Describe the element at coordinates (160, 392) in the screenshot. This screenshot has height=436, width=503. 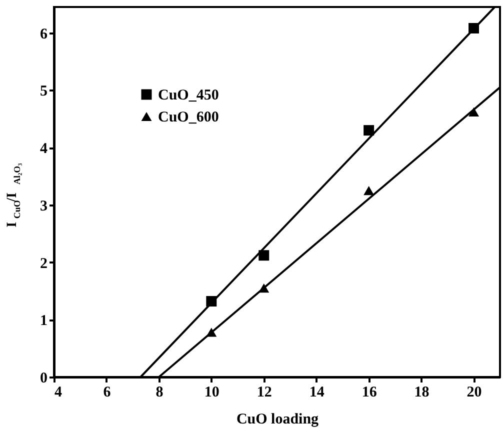
I see `x-tick-label: 8` at that location.